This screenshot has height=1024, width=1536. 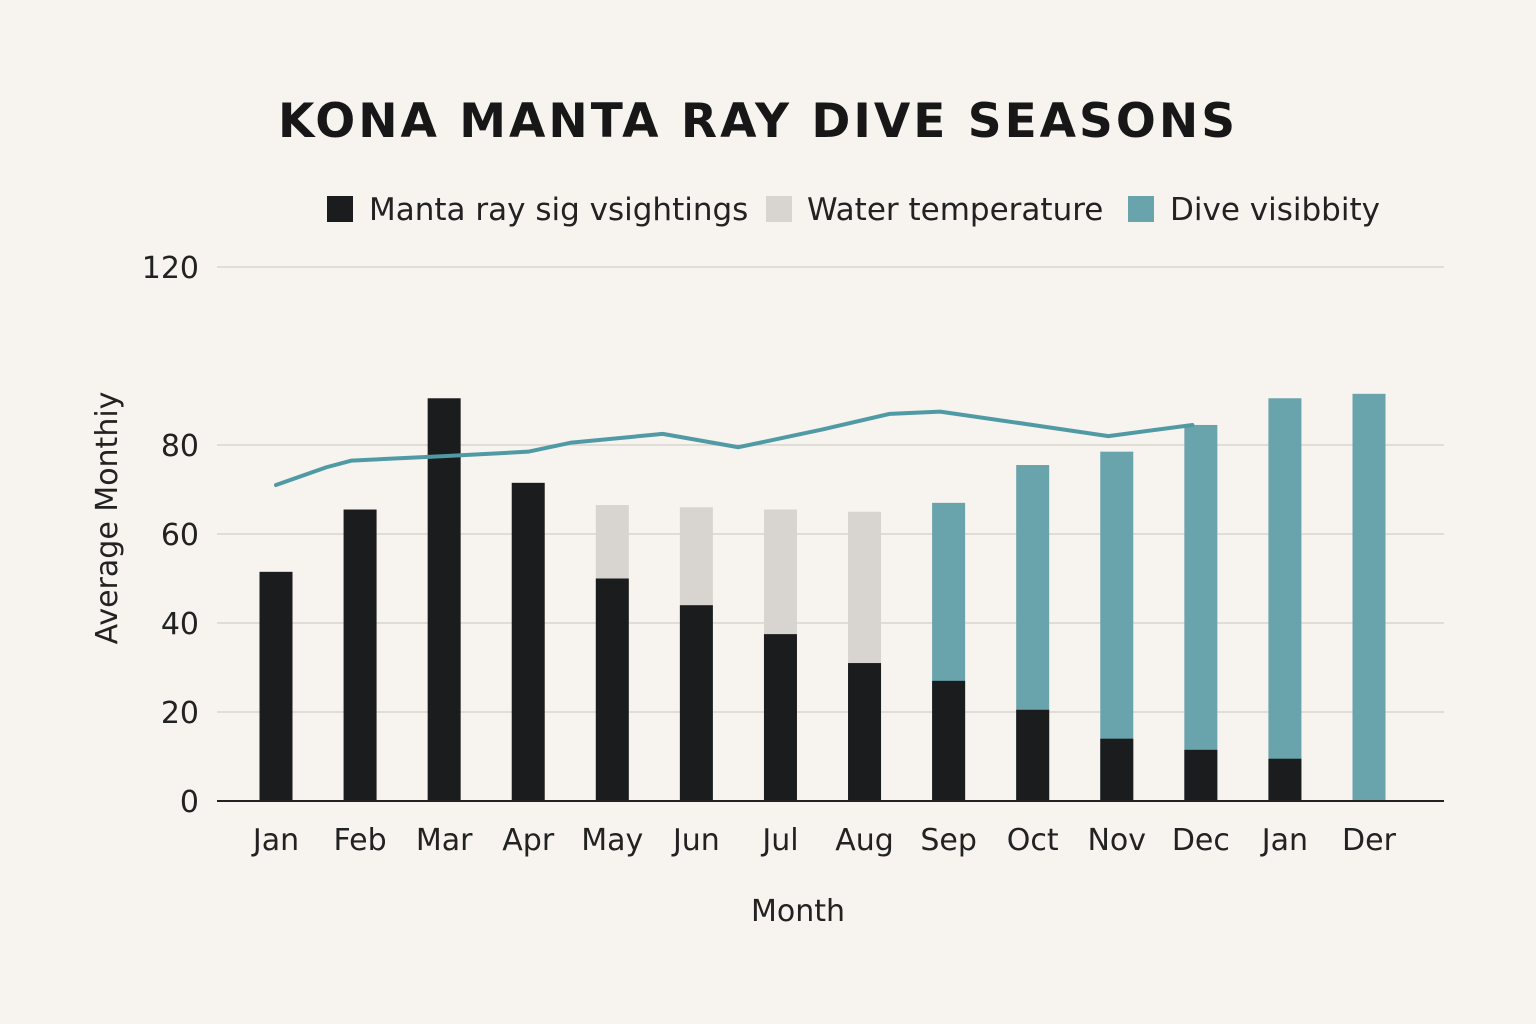 What do you see at coordinates (695, 840) in the screenshot?
I see `x-tick-label: Jun` at bounding box center [695, 840].